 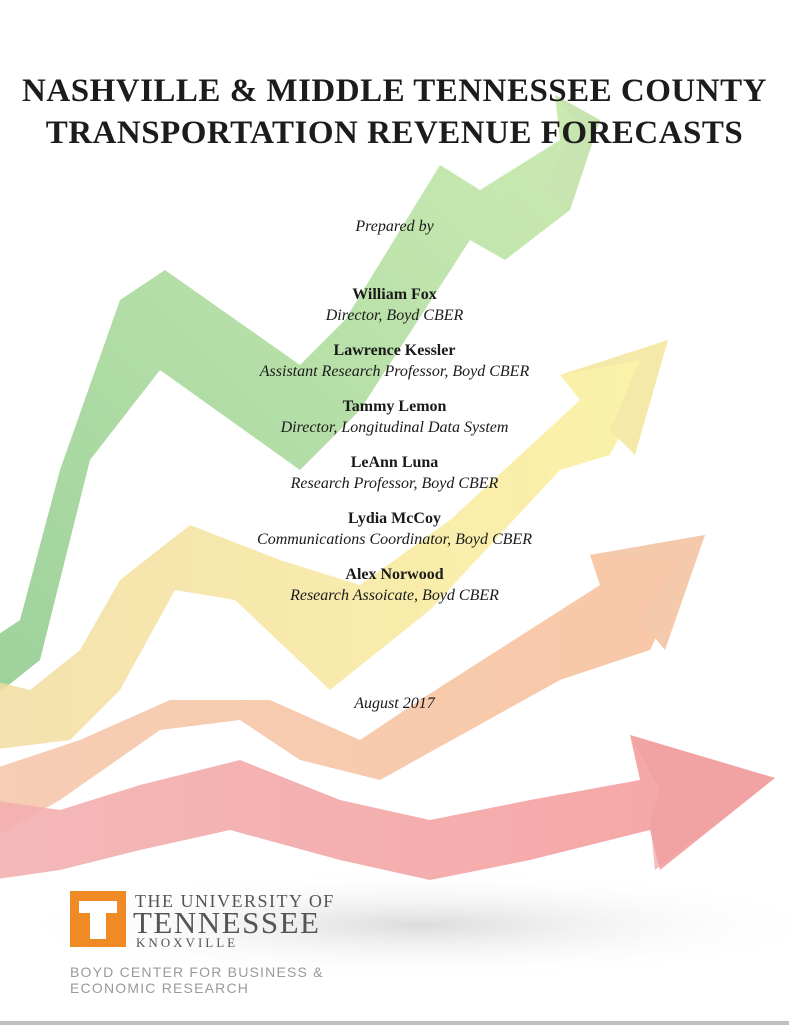 What do you see at coordinates (394, 226) in the screenshot?
I see `prepared-by-label: Prepared by` at bounding box center [394, 226].